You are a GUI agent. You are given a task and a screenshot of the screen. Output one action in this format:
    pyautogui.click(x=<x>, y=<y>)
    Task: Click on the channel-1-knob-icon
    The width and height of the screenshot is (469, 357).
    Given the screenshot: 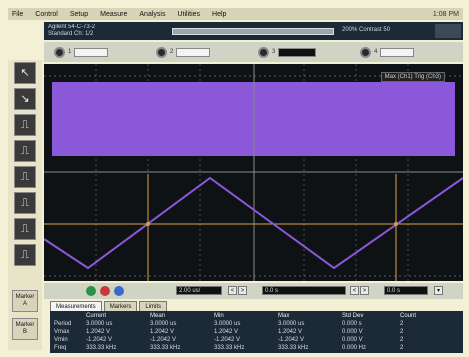 What is the action you would take?
    pyautogui.click(x=59, y=52)
    